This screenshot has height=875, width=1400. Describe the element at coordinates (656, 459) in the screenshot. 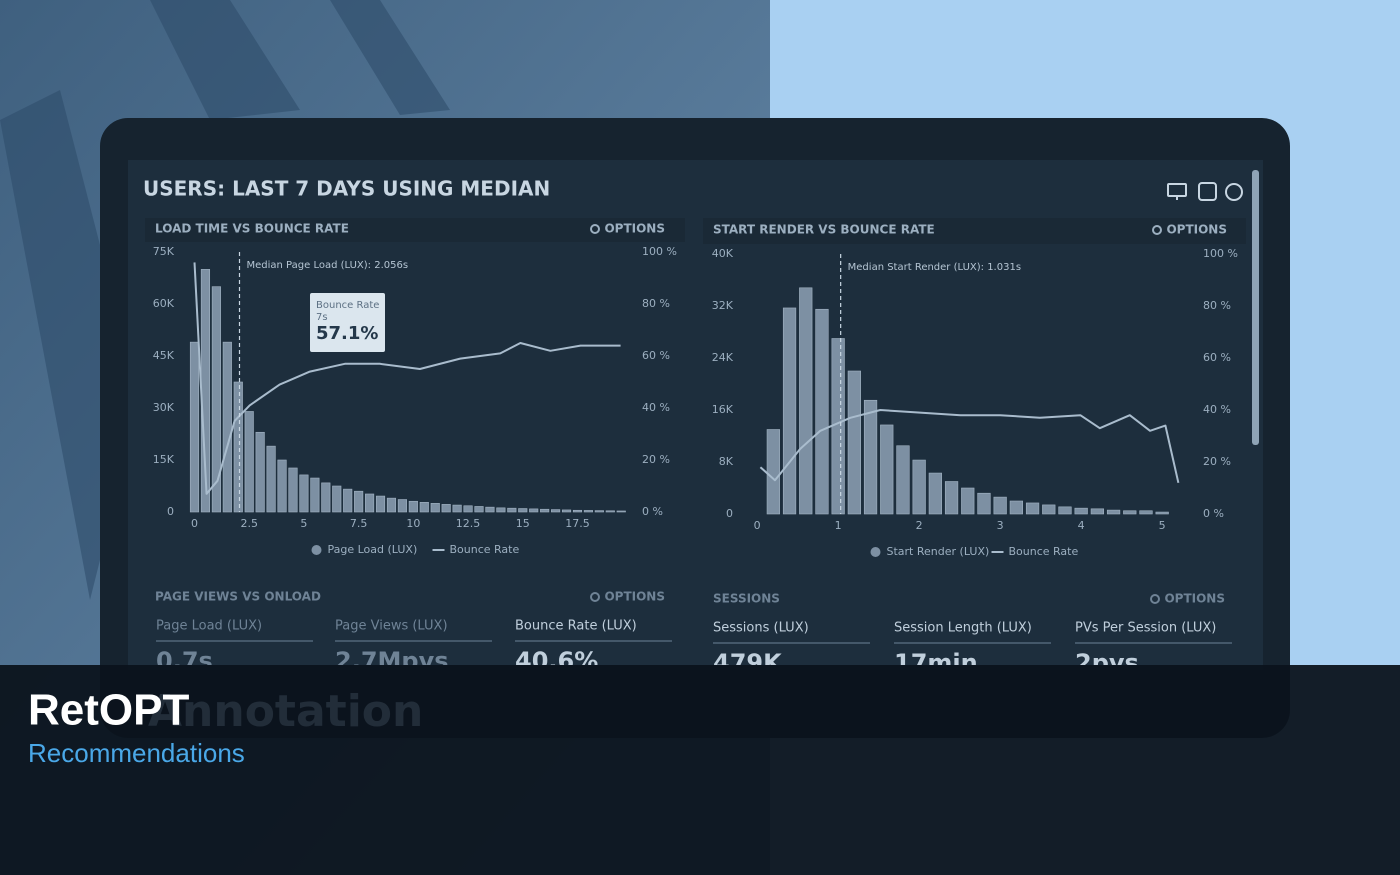

I see `y2-tick-label: 20 %` at that location.